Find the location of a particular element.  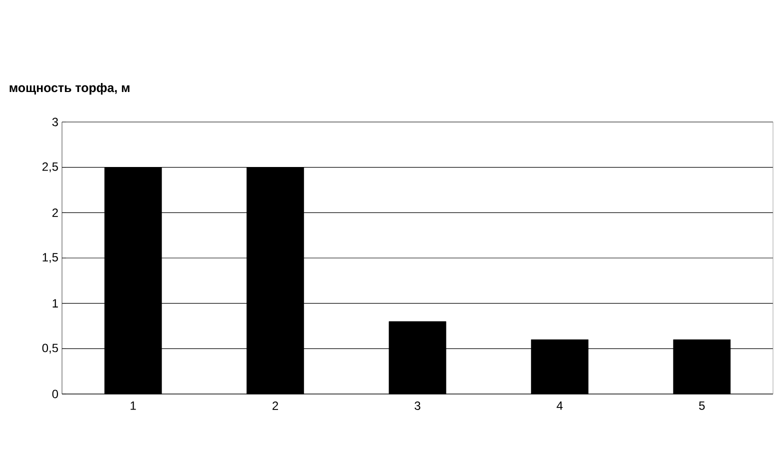

x-tick-label: 3 is located at coordinates (417, 406).